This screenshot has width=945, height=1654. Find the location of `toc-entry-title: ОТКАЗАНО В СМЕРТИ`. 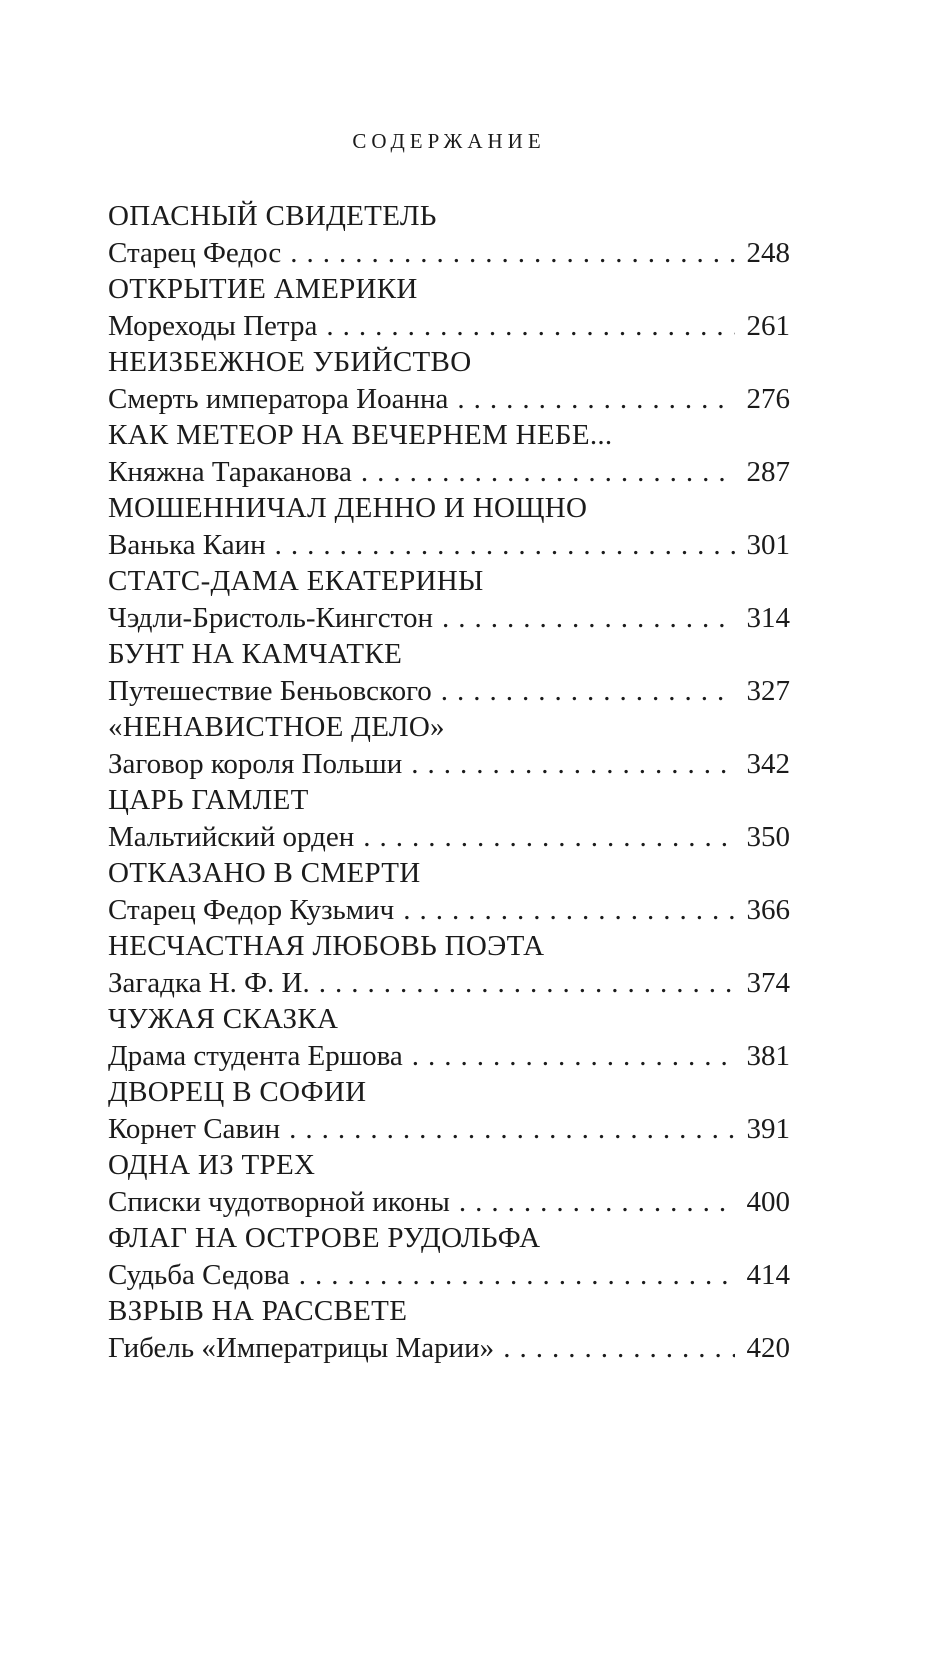

toc-entry-title: ОТКАЗАНО В СМЕРТИ is located at coordinates (264, 873).